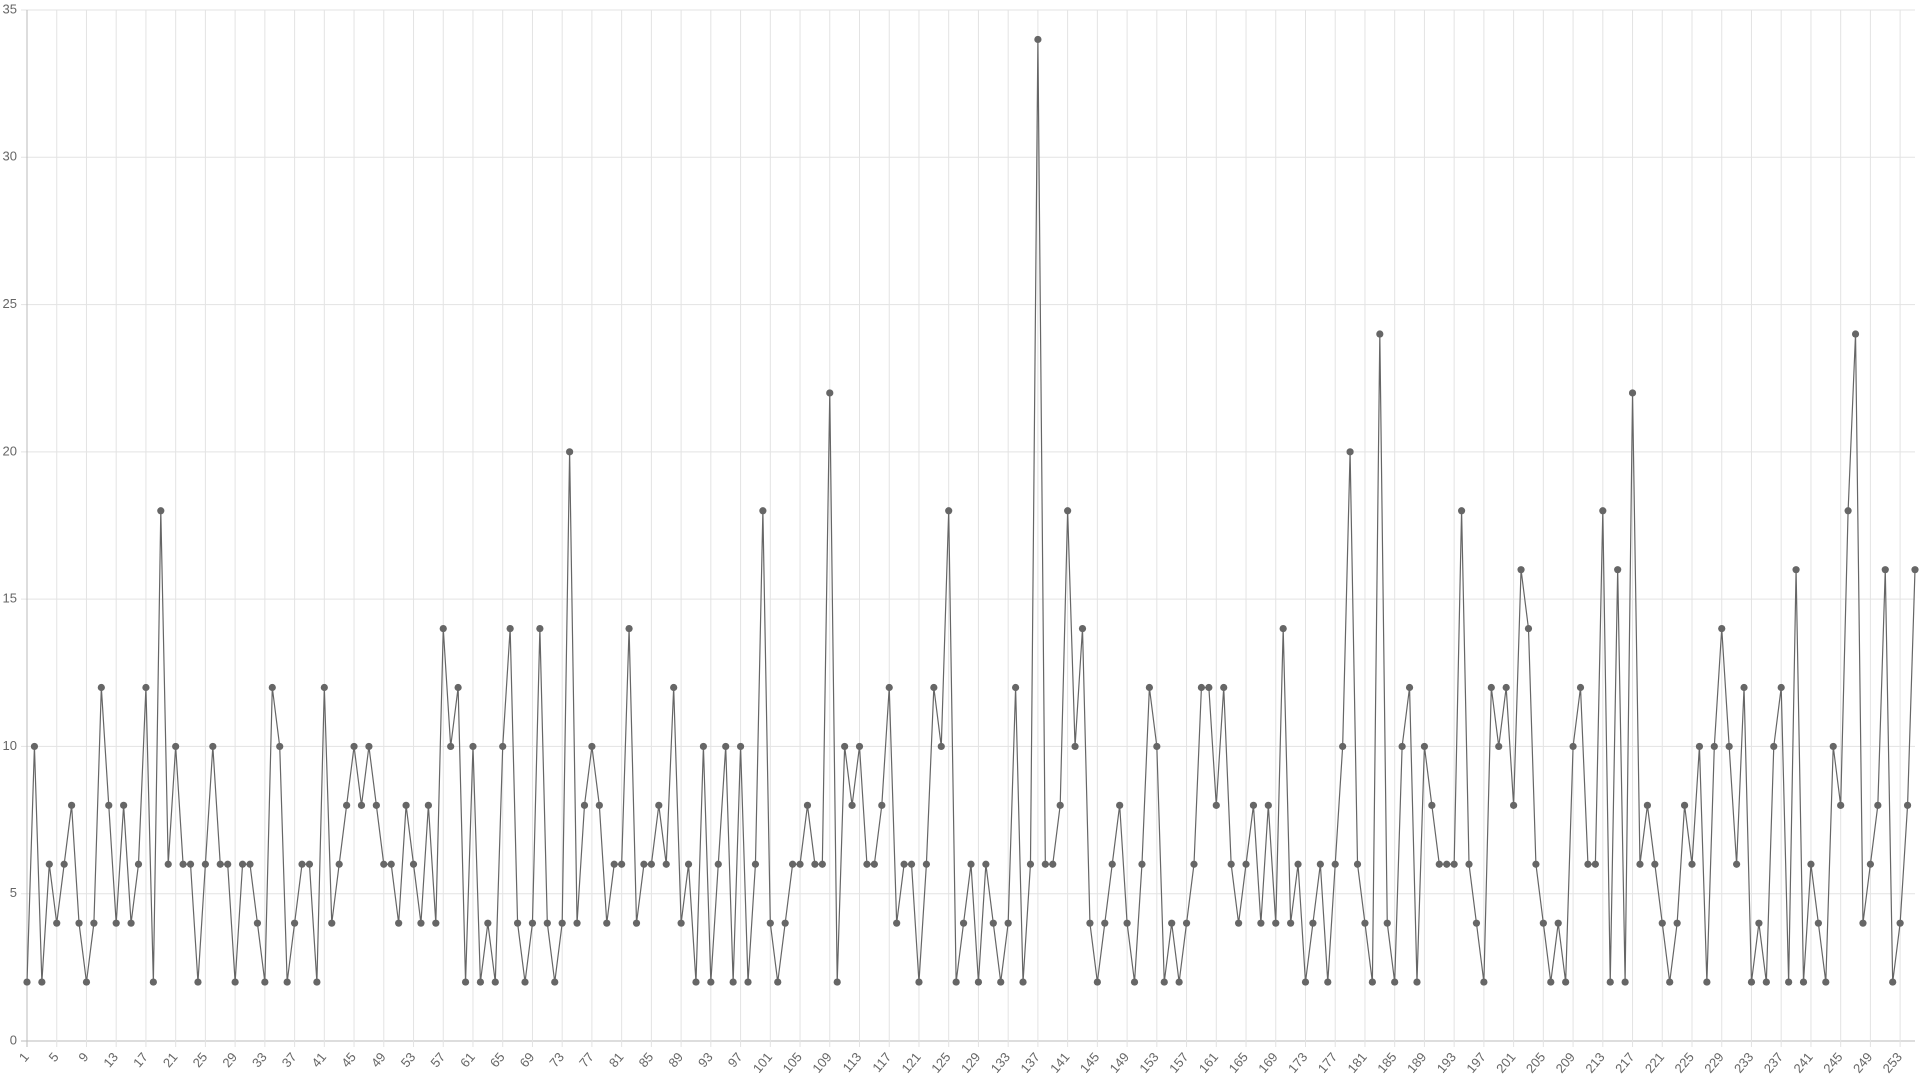 This screenshot has height=1080, width=1920. Describe the element at coordinates (1119, 1062) in the screenshot. I see `x-tick-label: 149` at that location.